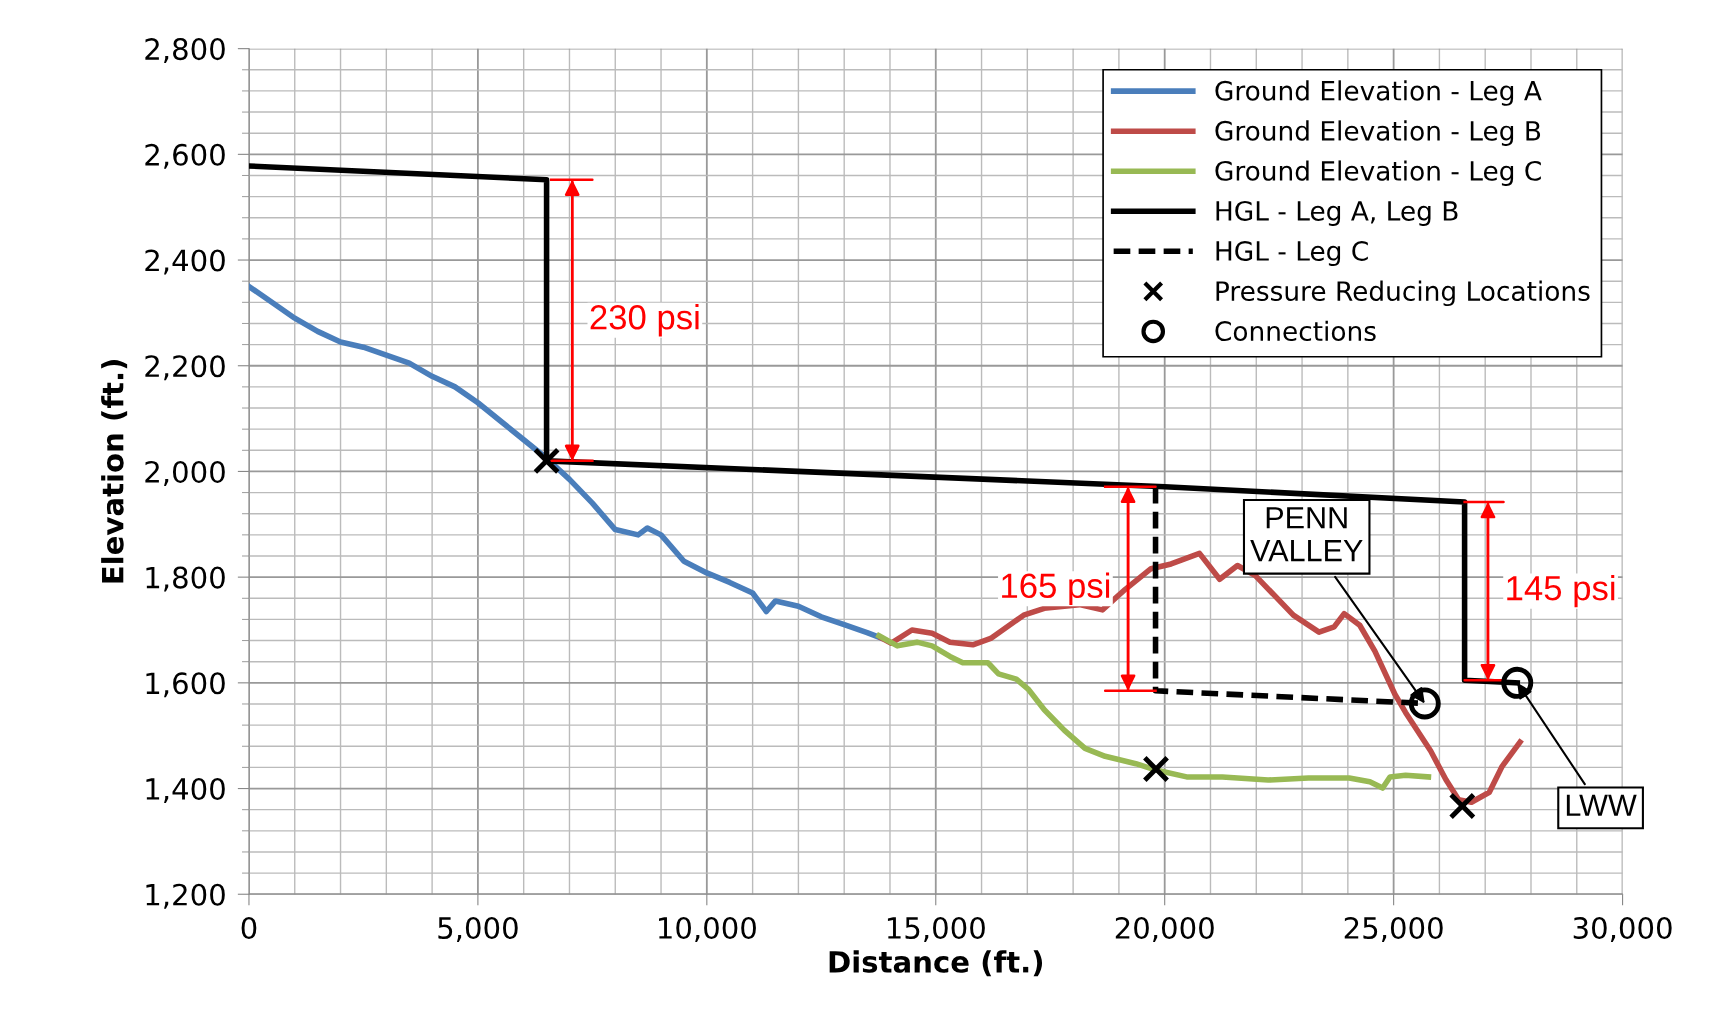  What do you see at coordinates (1306, 534) in the screenshot?
I see `annotation: PENN VALLEY` at bounding box center [1306, 534].